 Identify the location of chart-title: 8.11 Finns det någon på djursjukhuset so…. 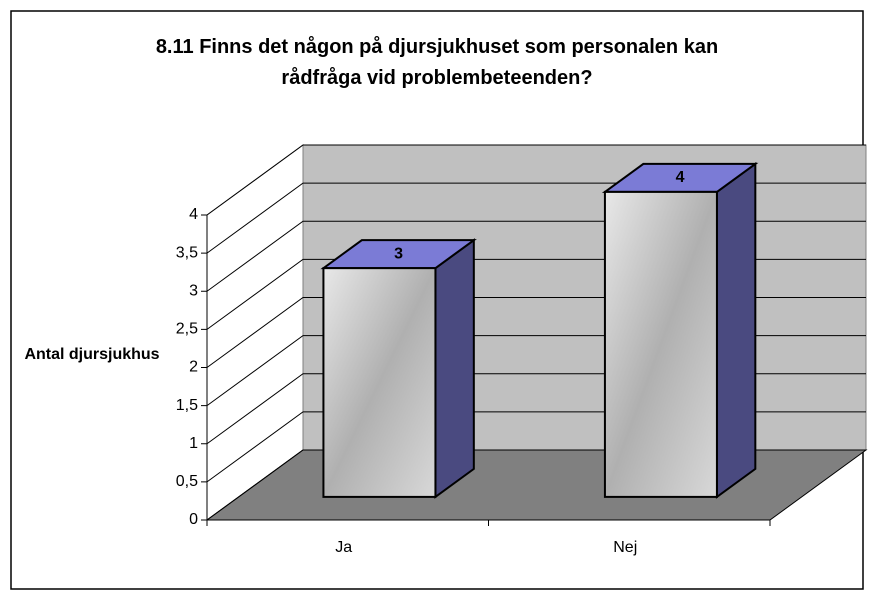
(437, 62).